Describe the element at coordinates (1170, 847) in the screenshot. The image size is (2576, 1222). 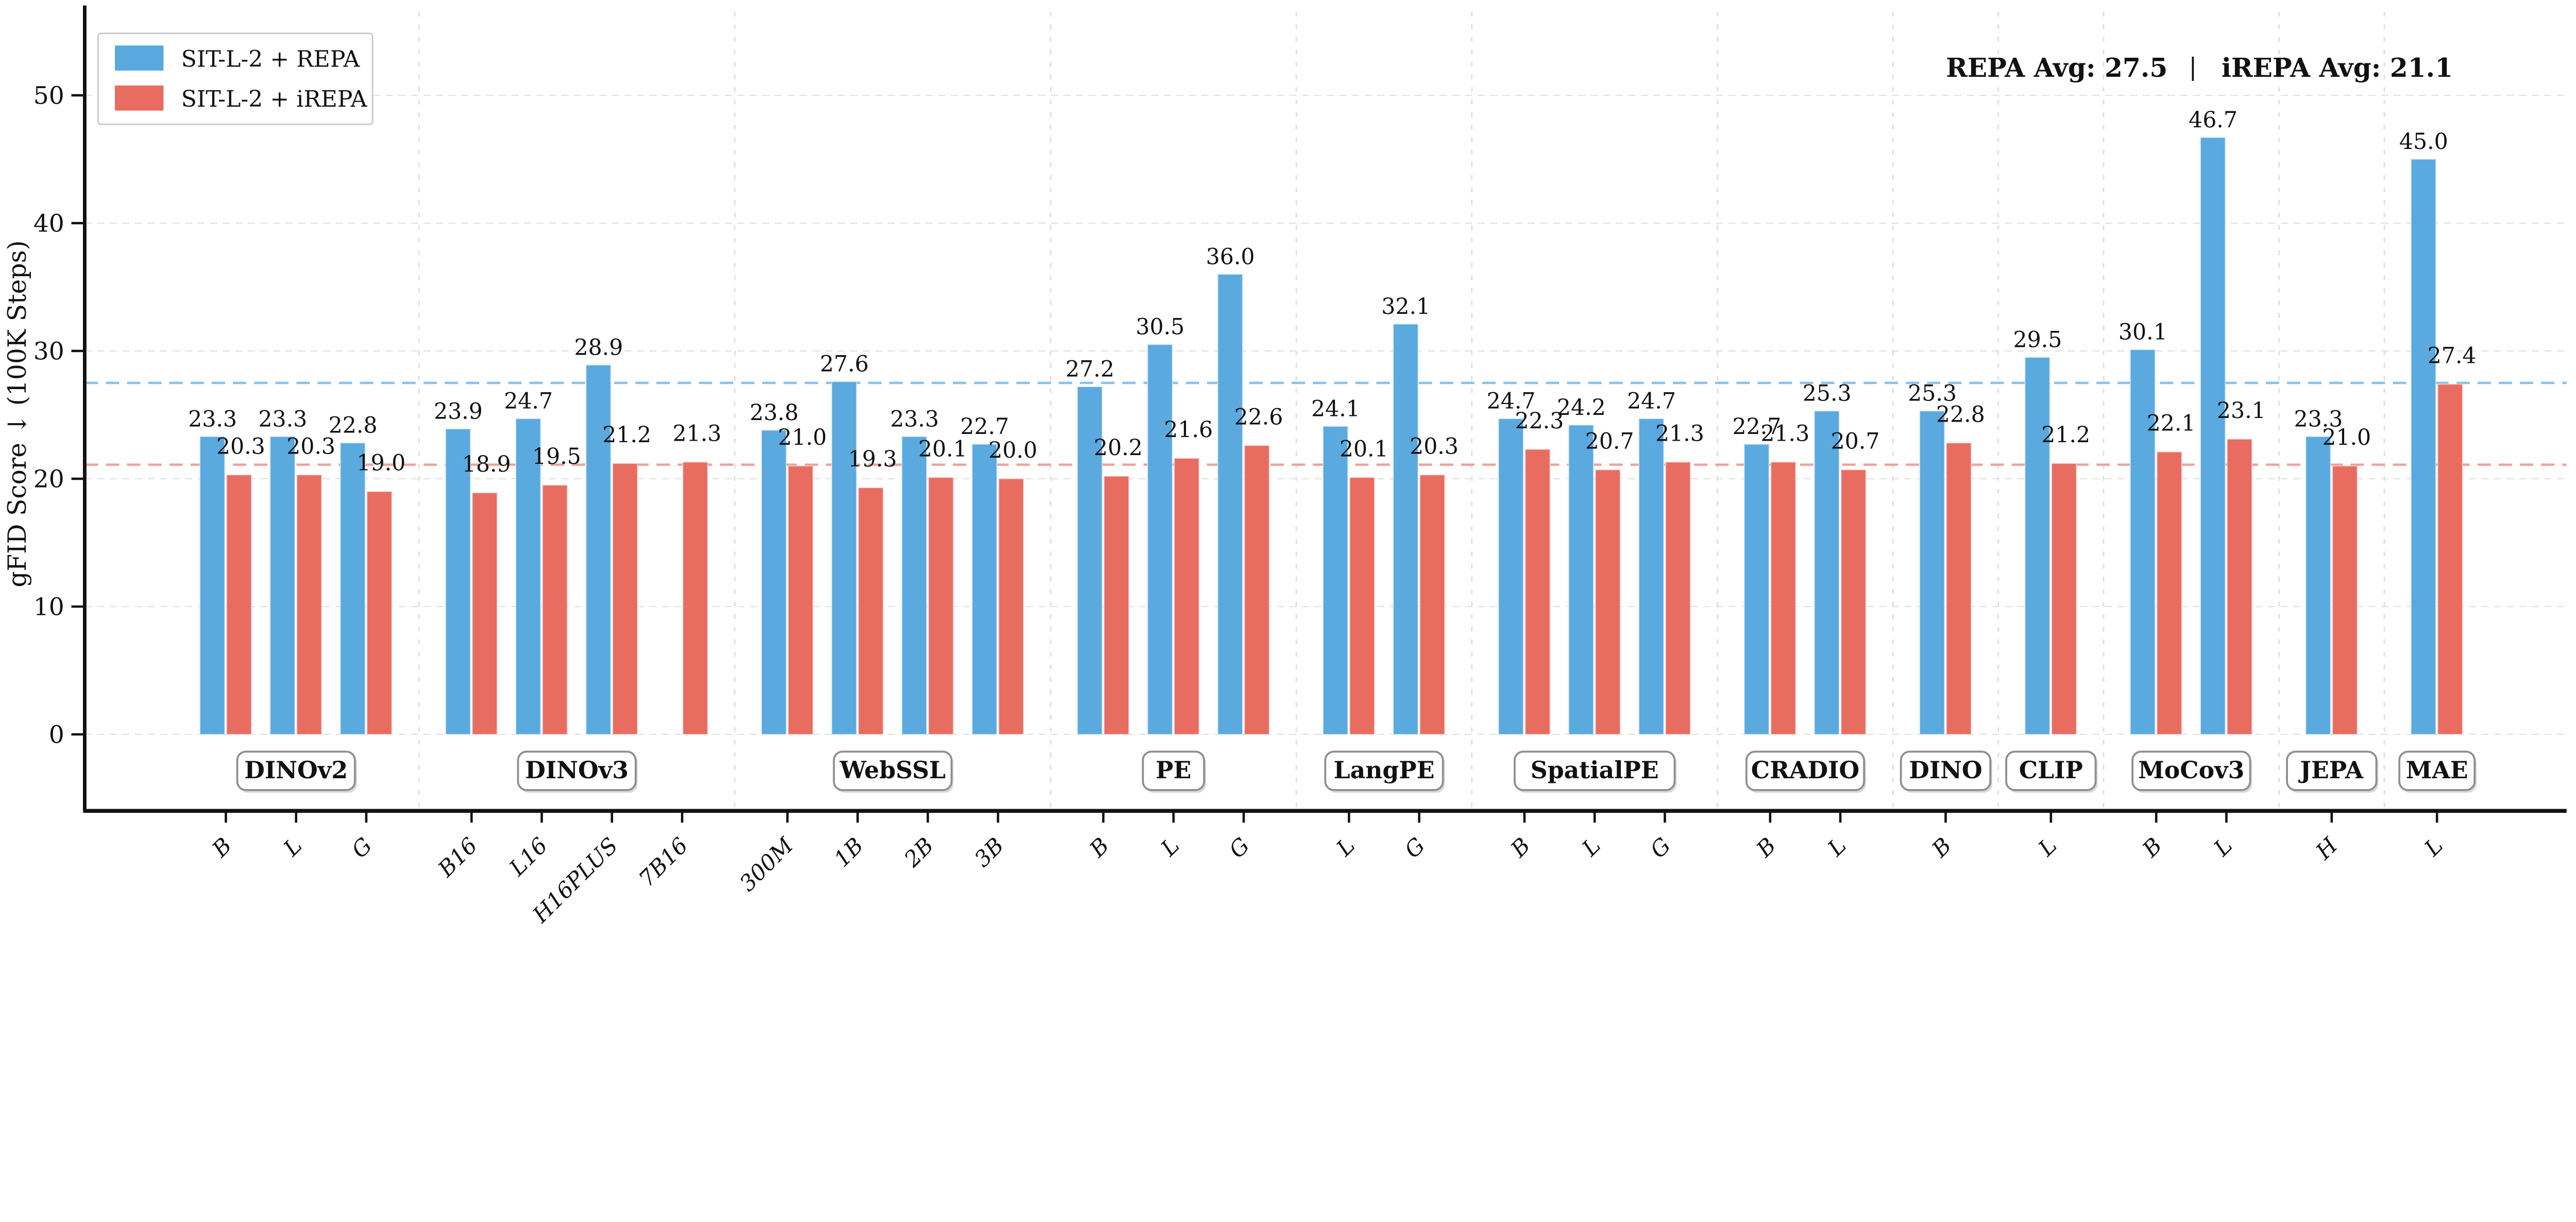
I see `x-ticklabel-PE-L: L` at that location.